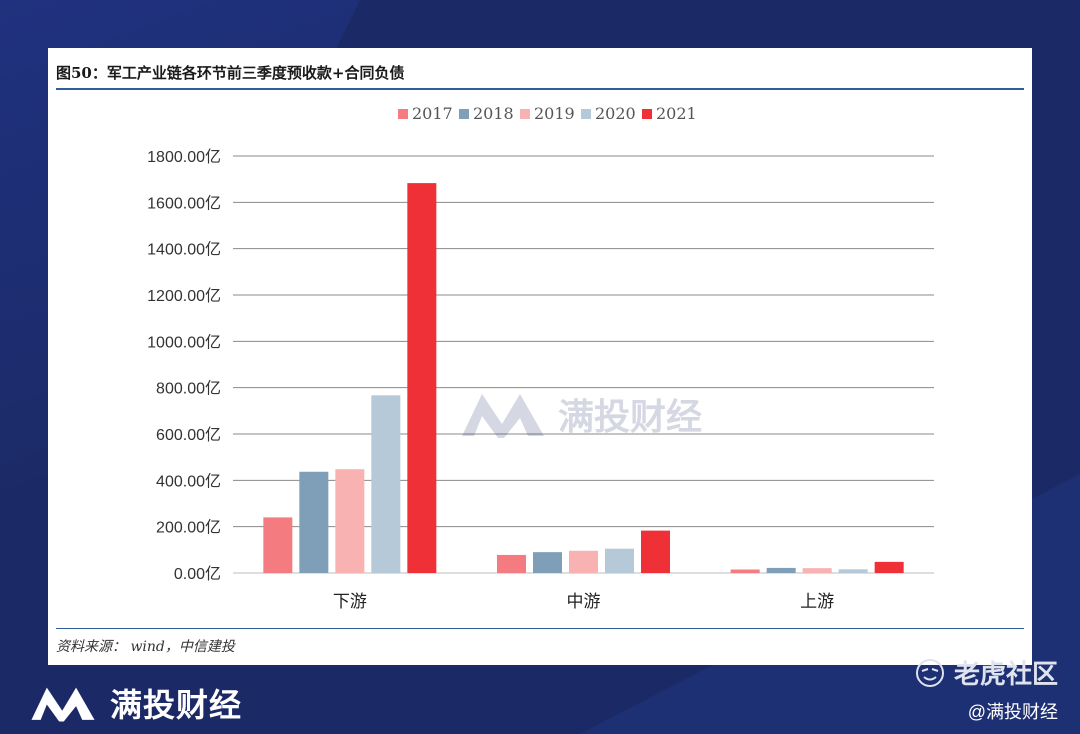 The width and height of the screenshot is (1080, 734). I want to click on legend-label: 2017, so click(432, 113).